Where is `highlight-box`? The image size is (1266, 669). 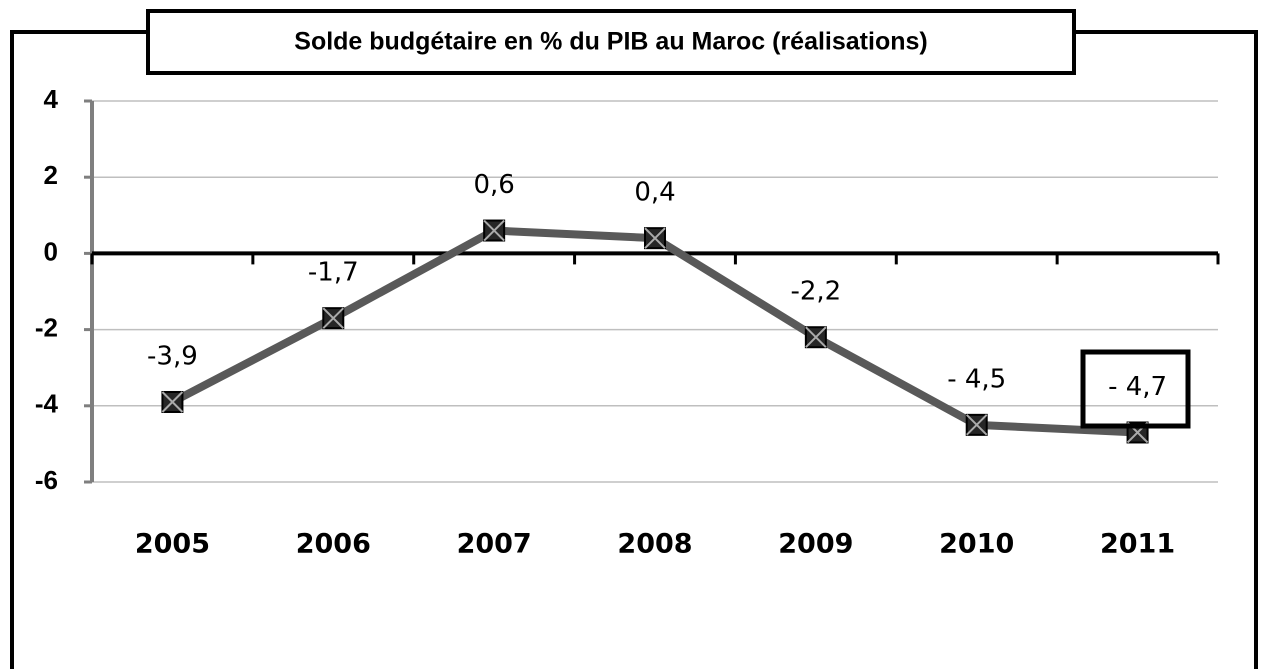 highlight-box is located at coordinates (1135, 389).